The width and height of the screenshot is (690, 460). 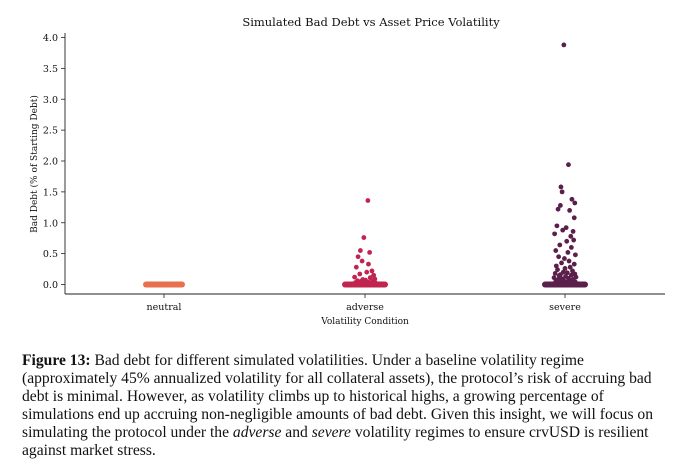 What do you see at coordinates (50, 223) in the screenshot?
I see `y-tick-label: 1.0` at bounding box center [50, 223].